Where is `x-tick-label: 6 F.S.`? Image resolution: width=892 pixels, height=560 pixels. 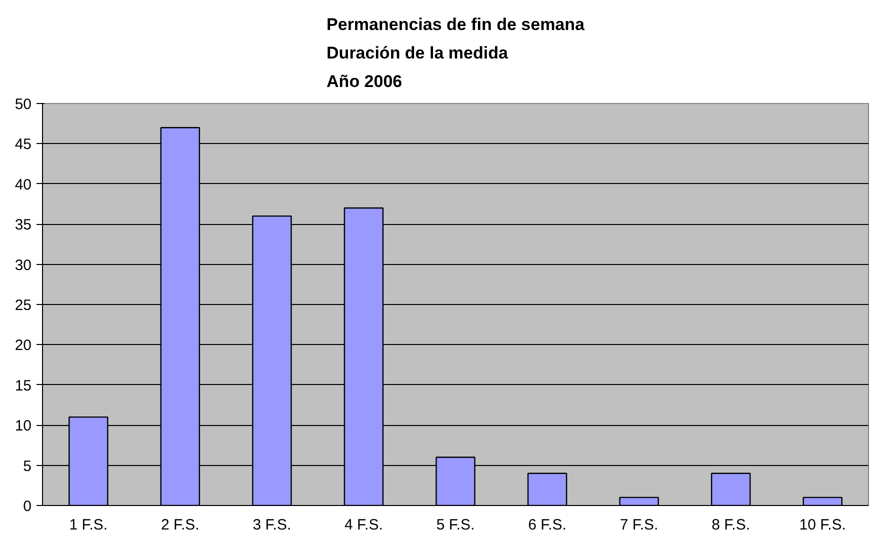 x-tick-label: 6 F.S. is located at coordinates (547, 525).